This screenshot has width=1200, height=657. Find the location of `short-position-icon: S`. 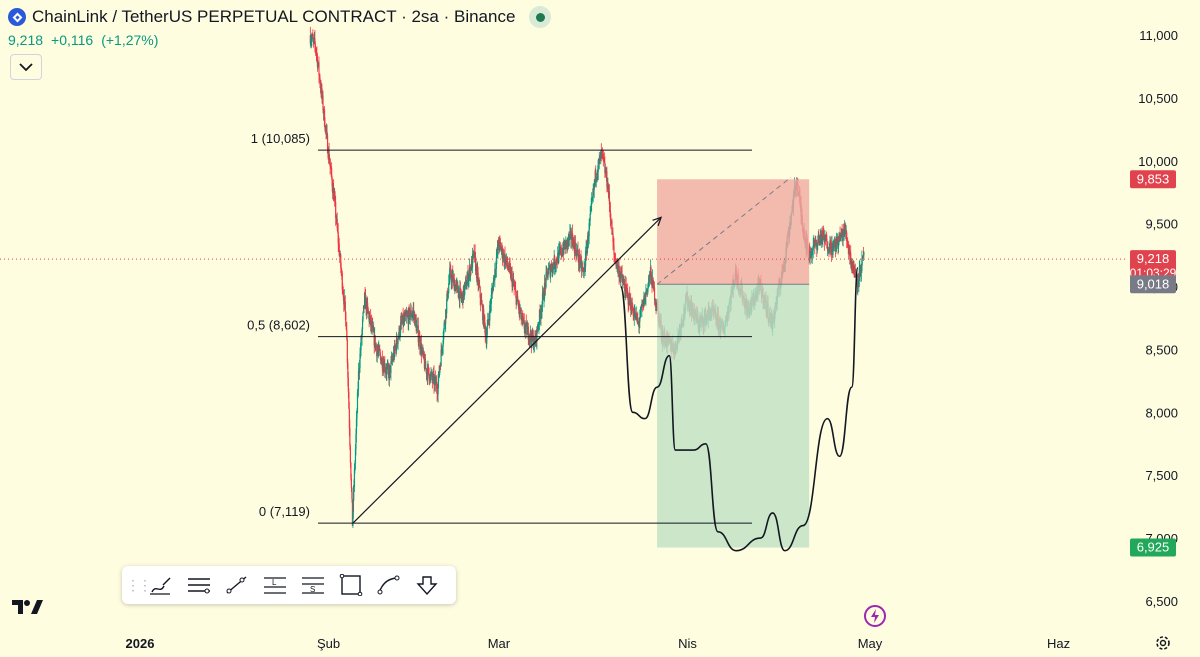

short-position-icon: S is located at coordinates (313, 585).